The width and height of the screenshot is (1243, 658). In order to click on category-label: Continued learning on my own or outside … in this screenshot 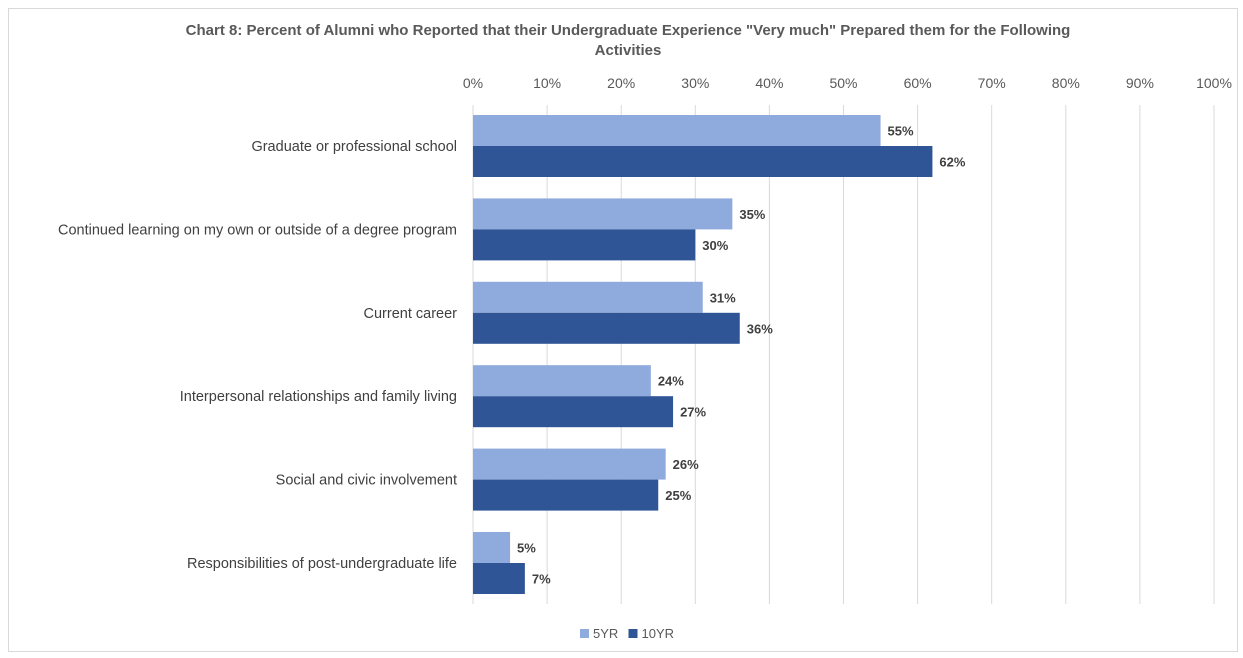, I will do `click(257, 230)`.